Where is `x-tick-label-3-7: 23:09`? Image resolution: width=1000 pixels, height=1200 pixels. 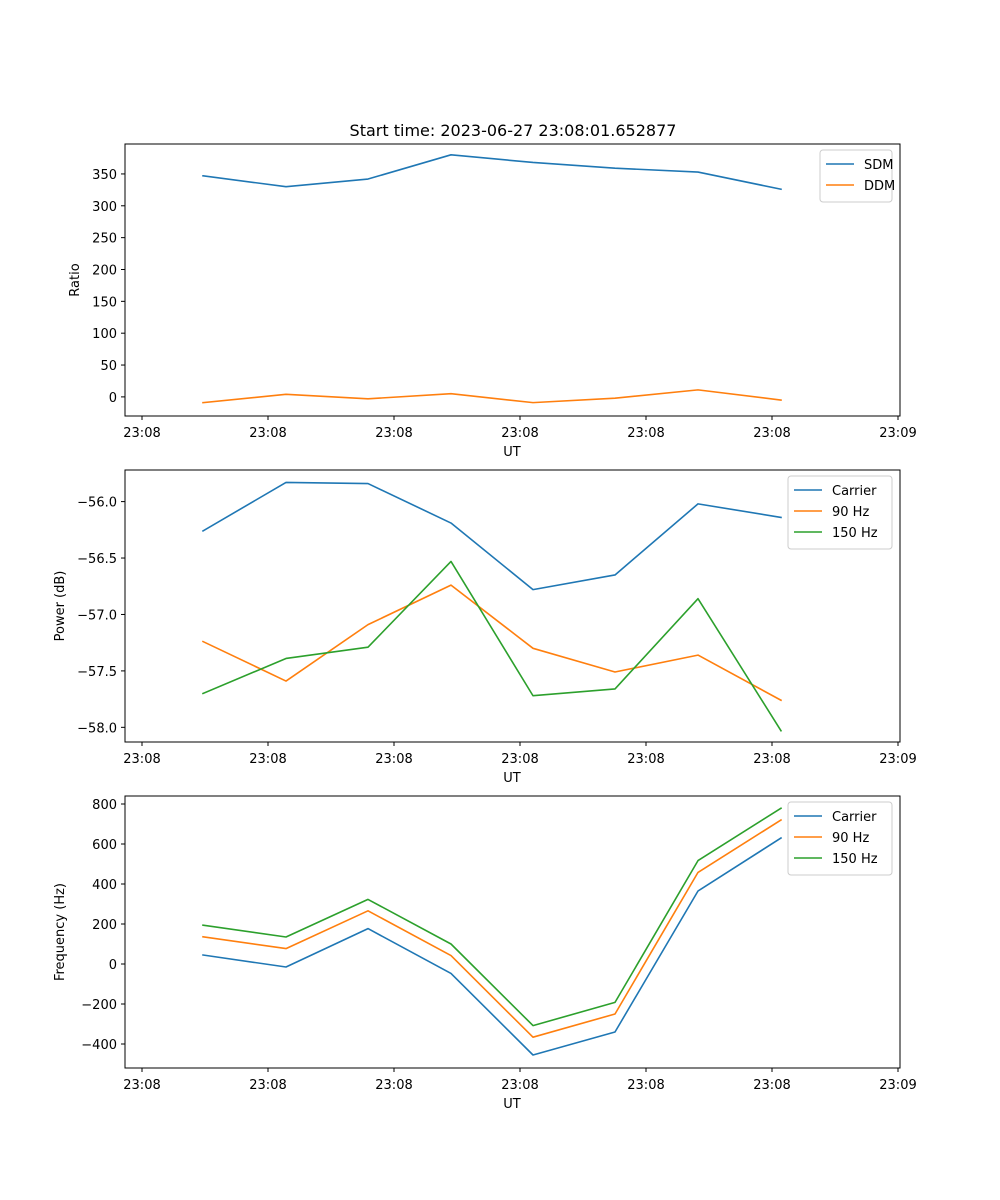
x-tick-label-3-7: 23:09 is located at coordinates (897, 1085).